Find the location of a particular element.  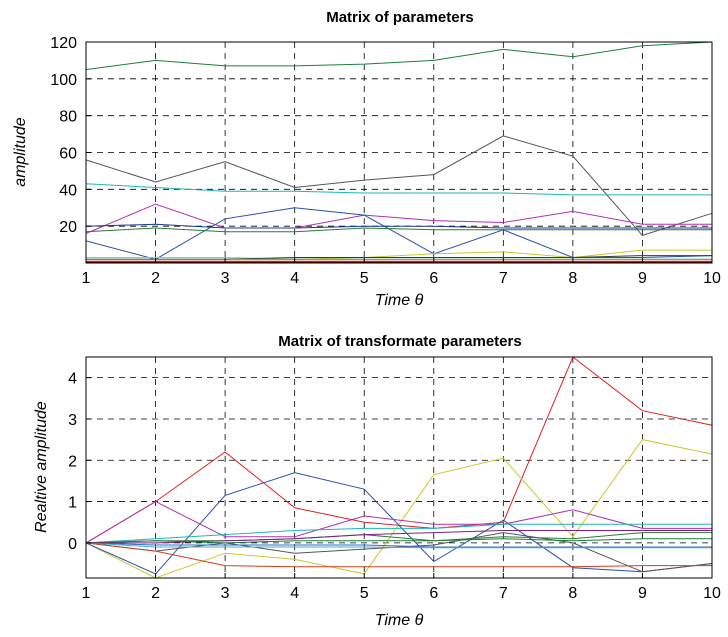

y-tick-label: 40 is located at coordinates (68, 190).